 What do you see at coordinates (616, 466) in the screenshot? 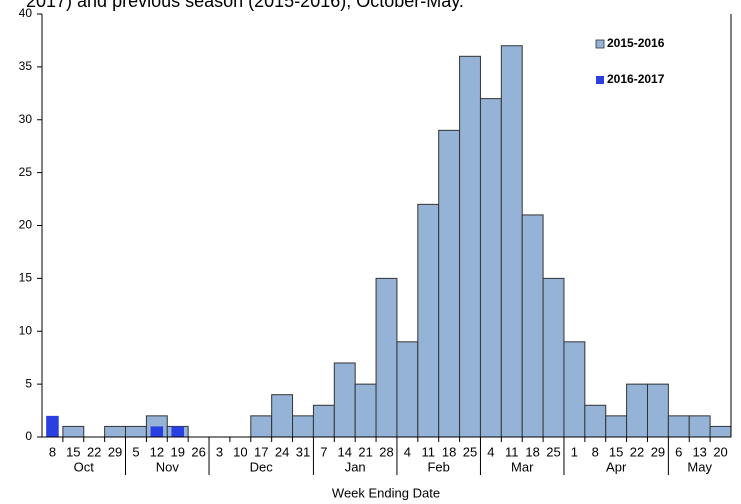
I see `month-label: Apr` at bounding box center [616, 466].